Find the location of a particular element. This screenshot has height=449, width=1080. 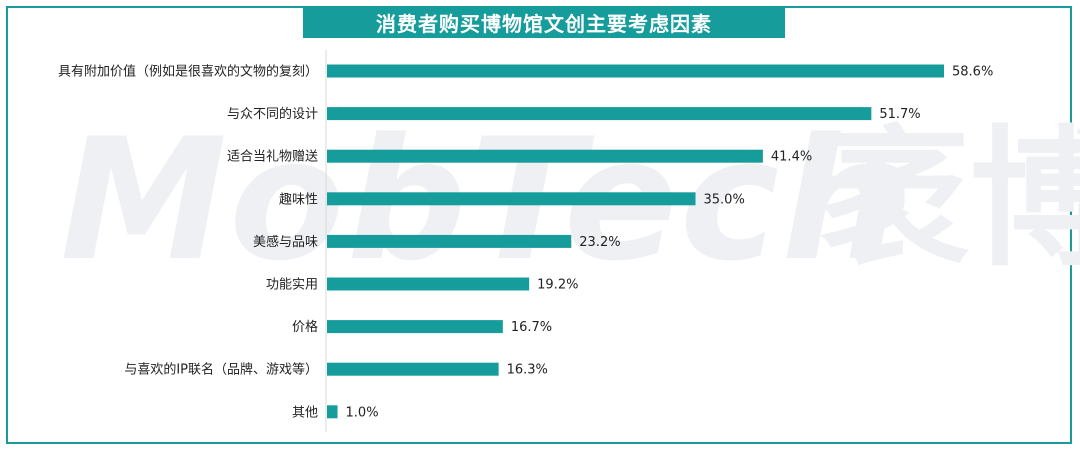

value-label: 16.7% is located at coordinates (531, 327).